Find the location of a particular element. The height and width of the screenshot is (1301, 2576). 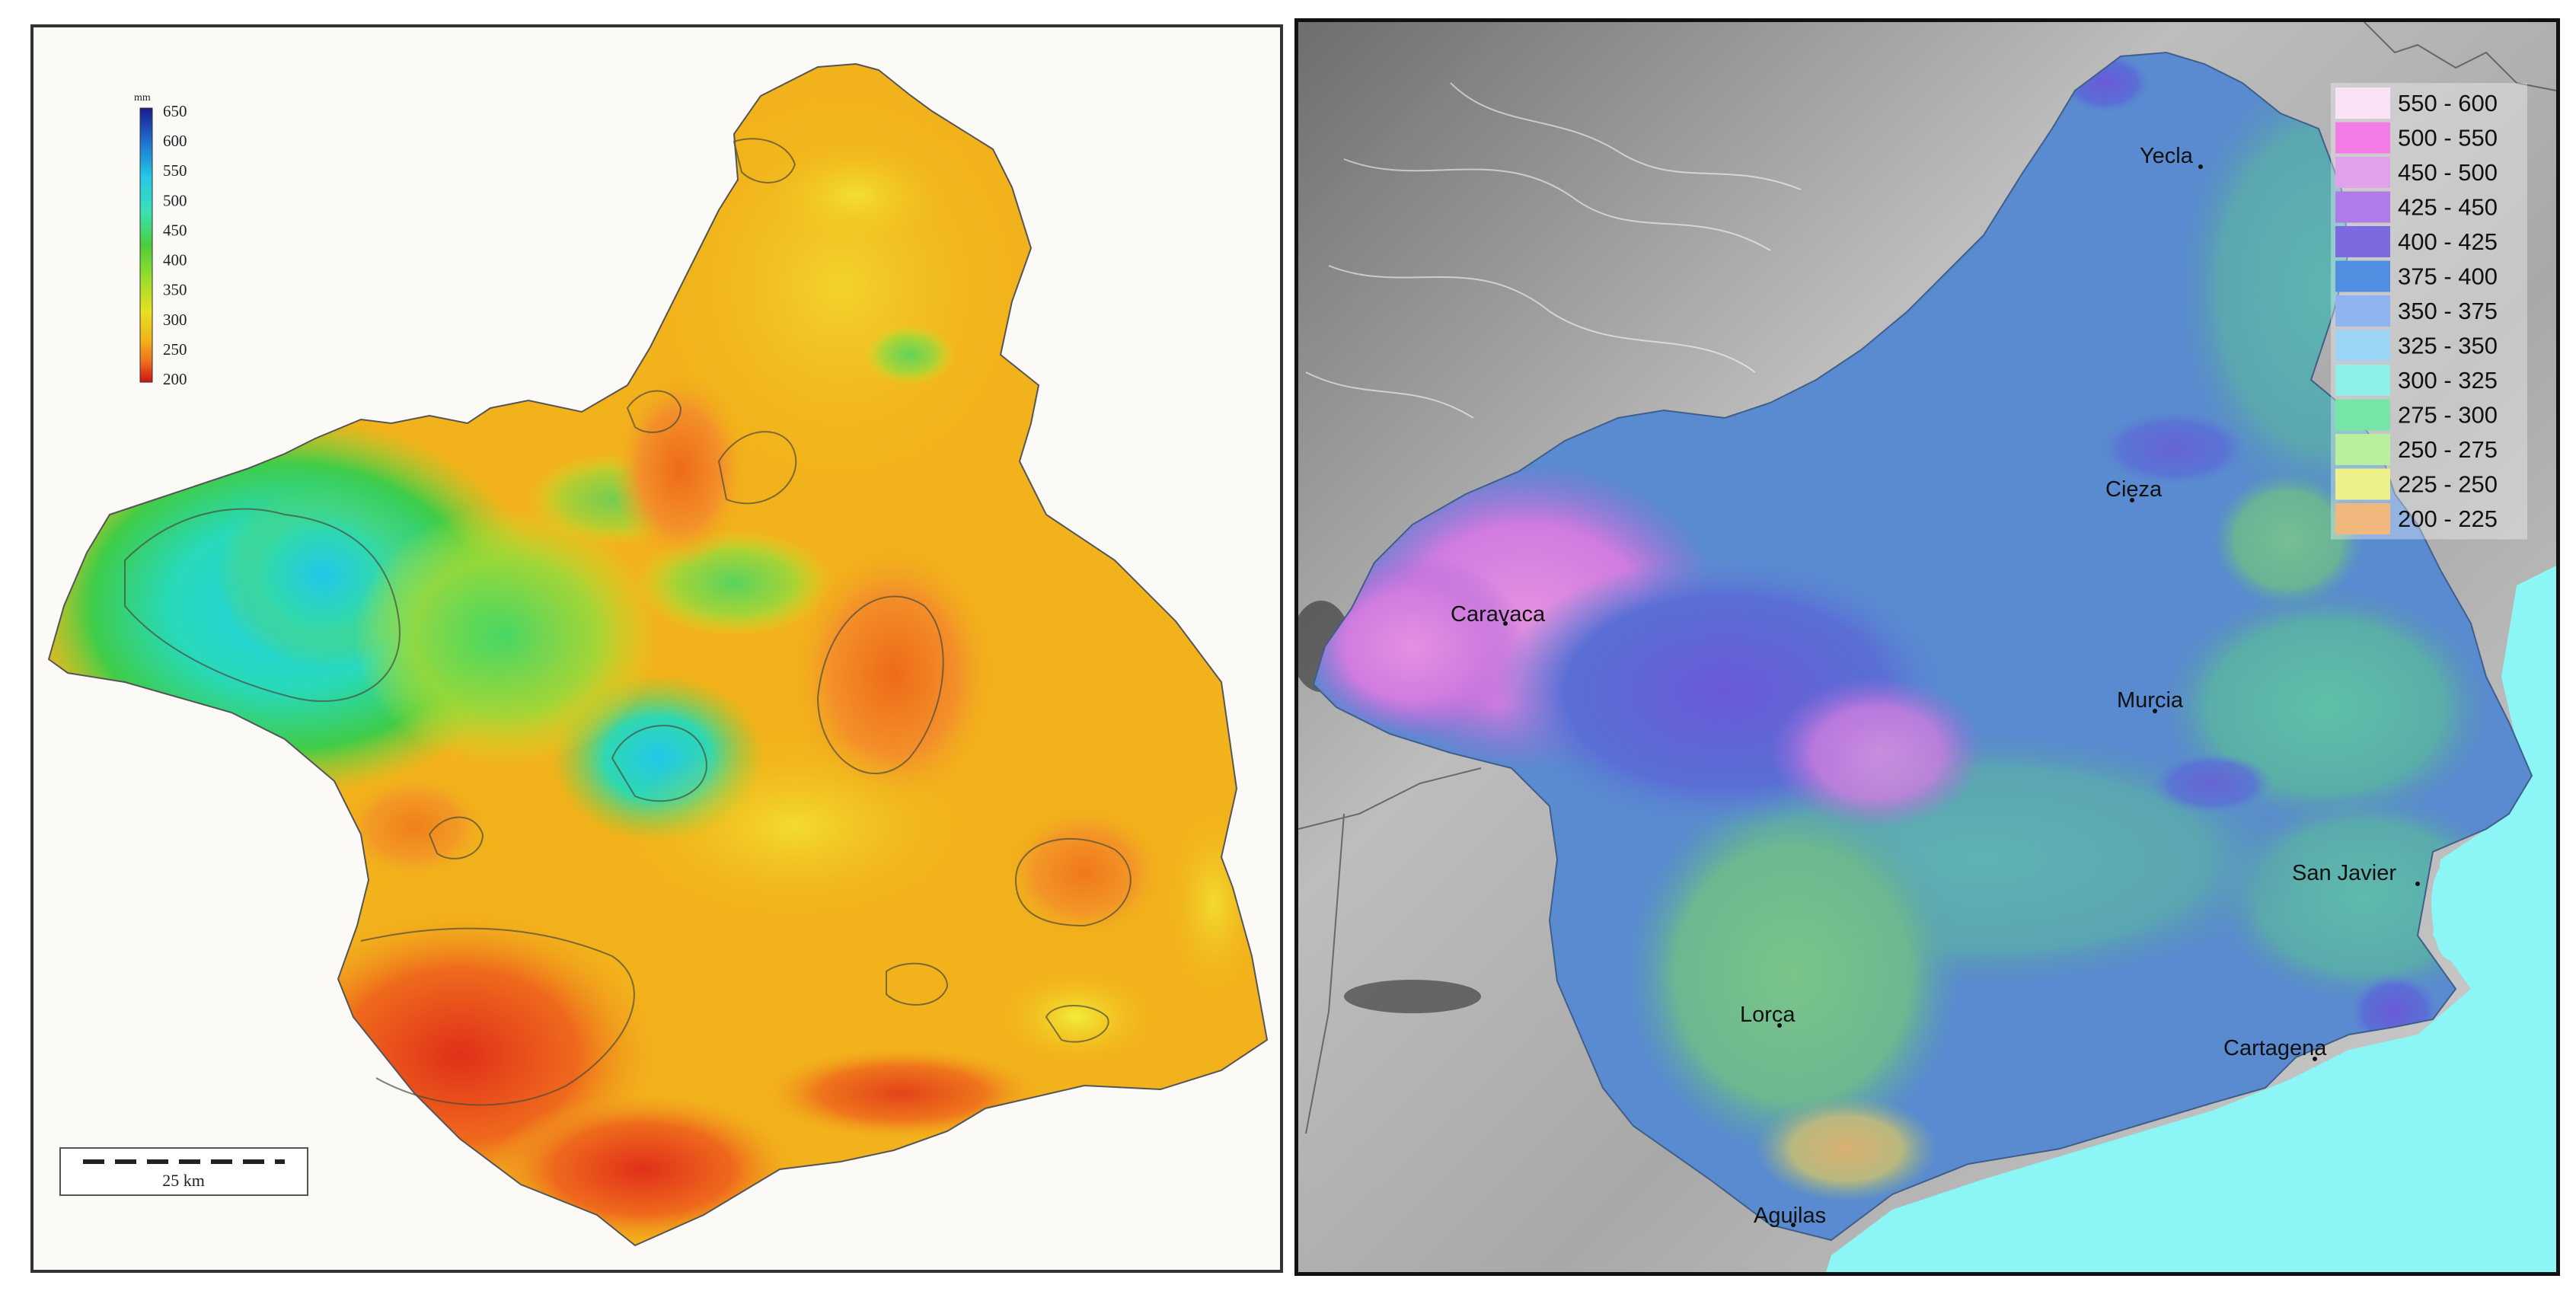

colorbar-tick-label: 450 is located at coordinates (175, 230).